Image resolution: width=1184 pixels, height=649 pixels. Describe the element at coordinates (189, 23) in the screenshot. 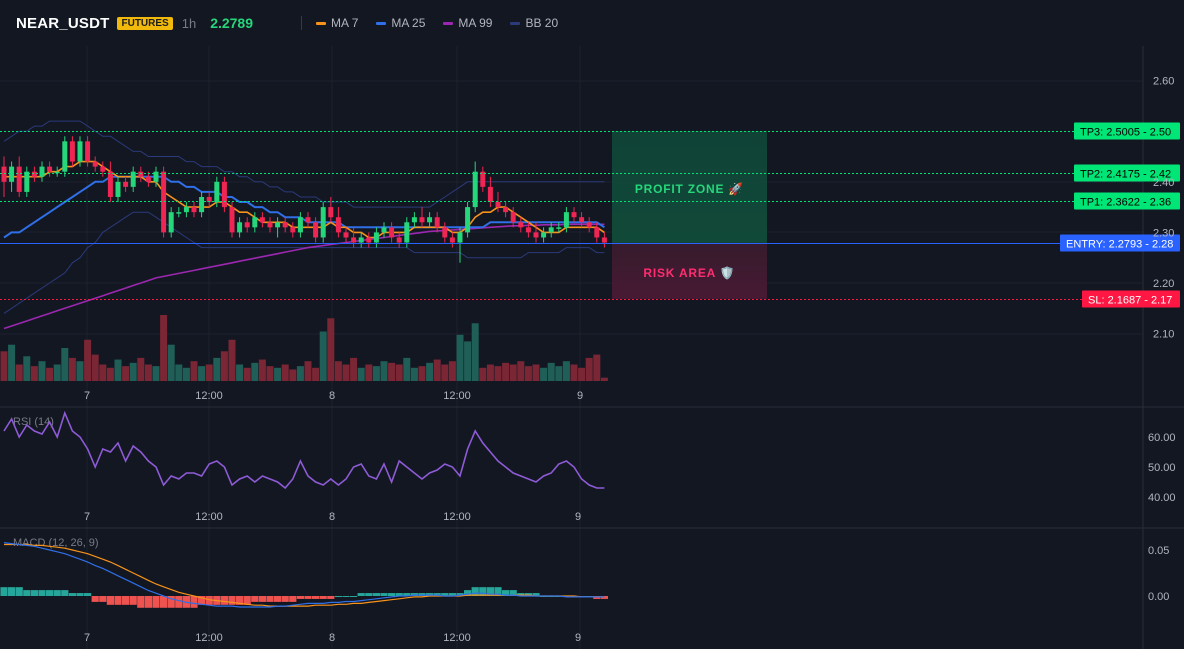

I see `timeframe-selector: 1h` at that location.